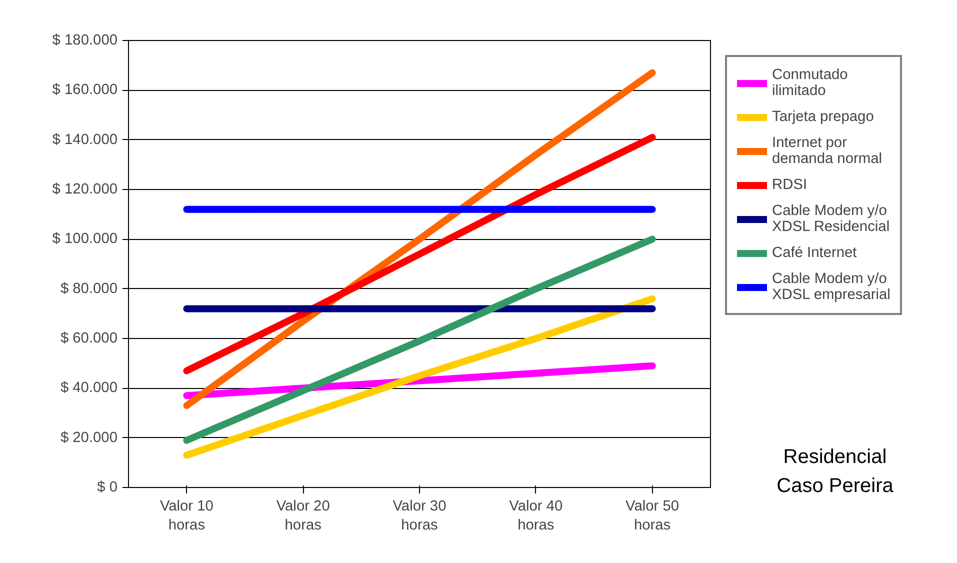  I want to click on x-tick-label: Valor 40 horas, so click(536, 516).